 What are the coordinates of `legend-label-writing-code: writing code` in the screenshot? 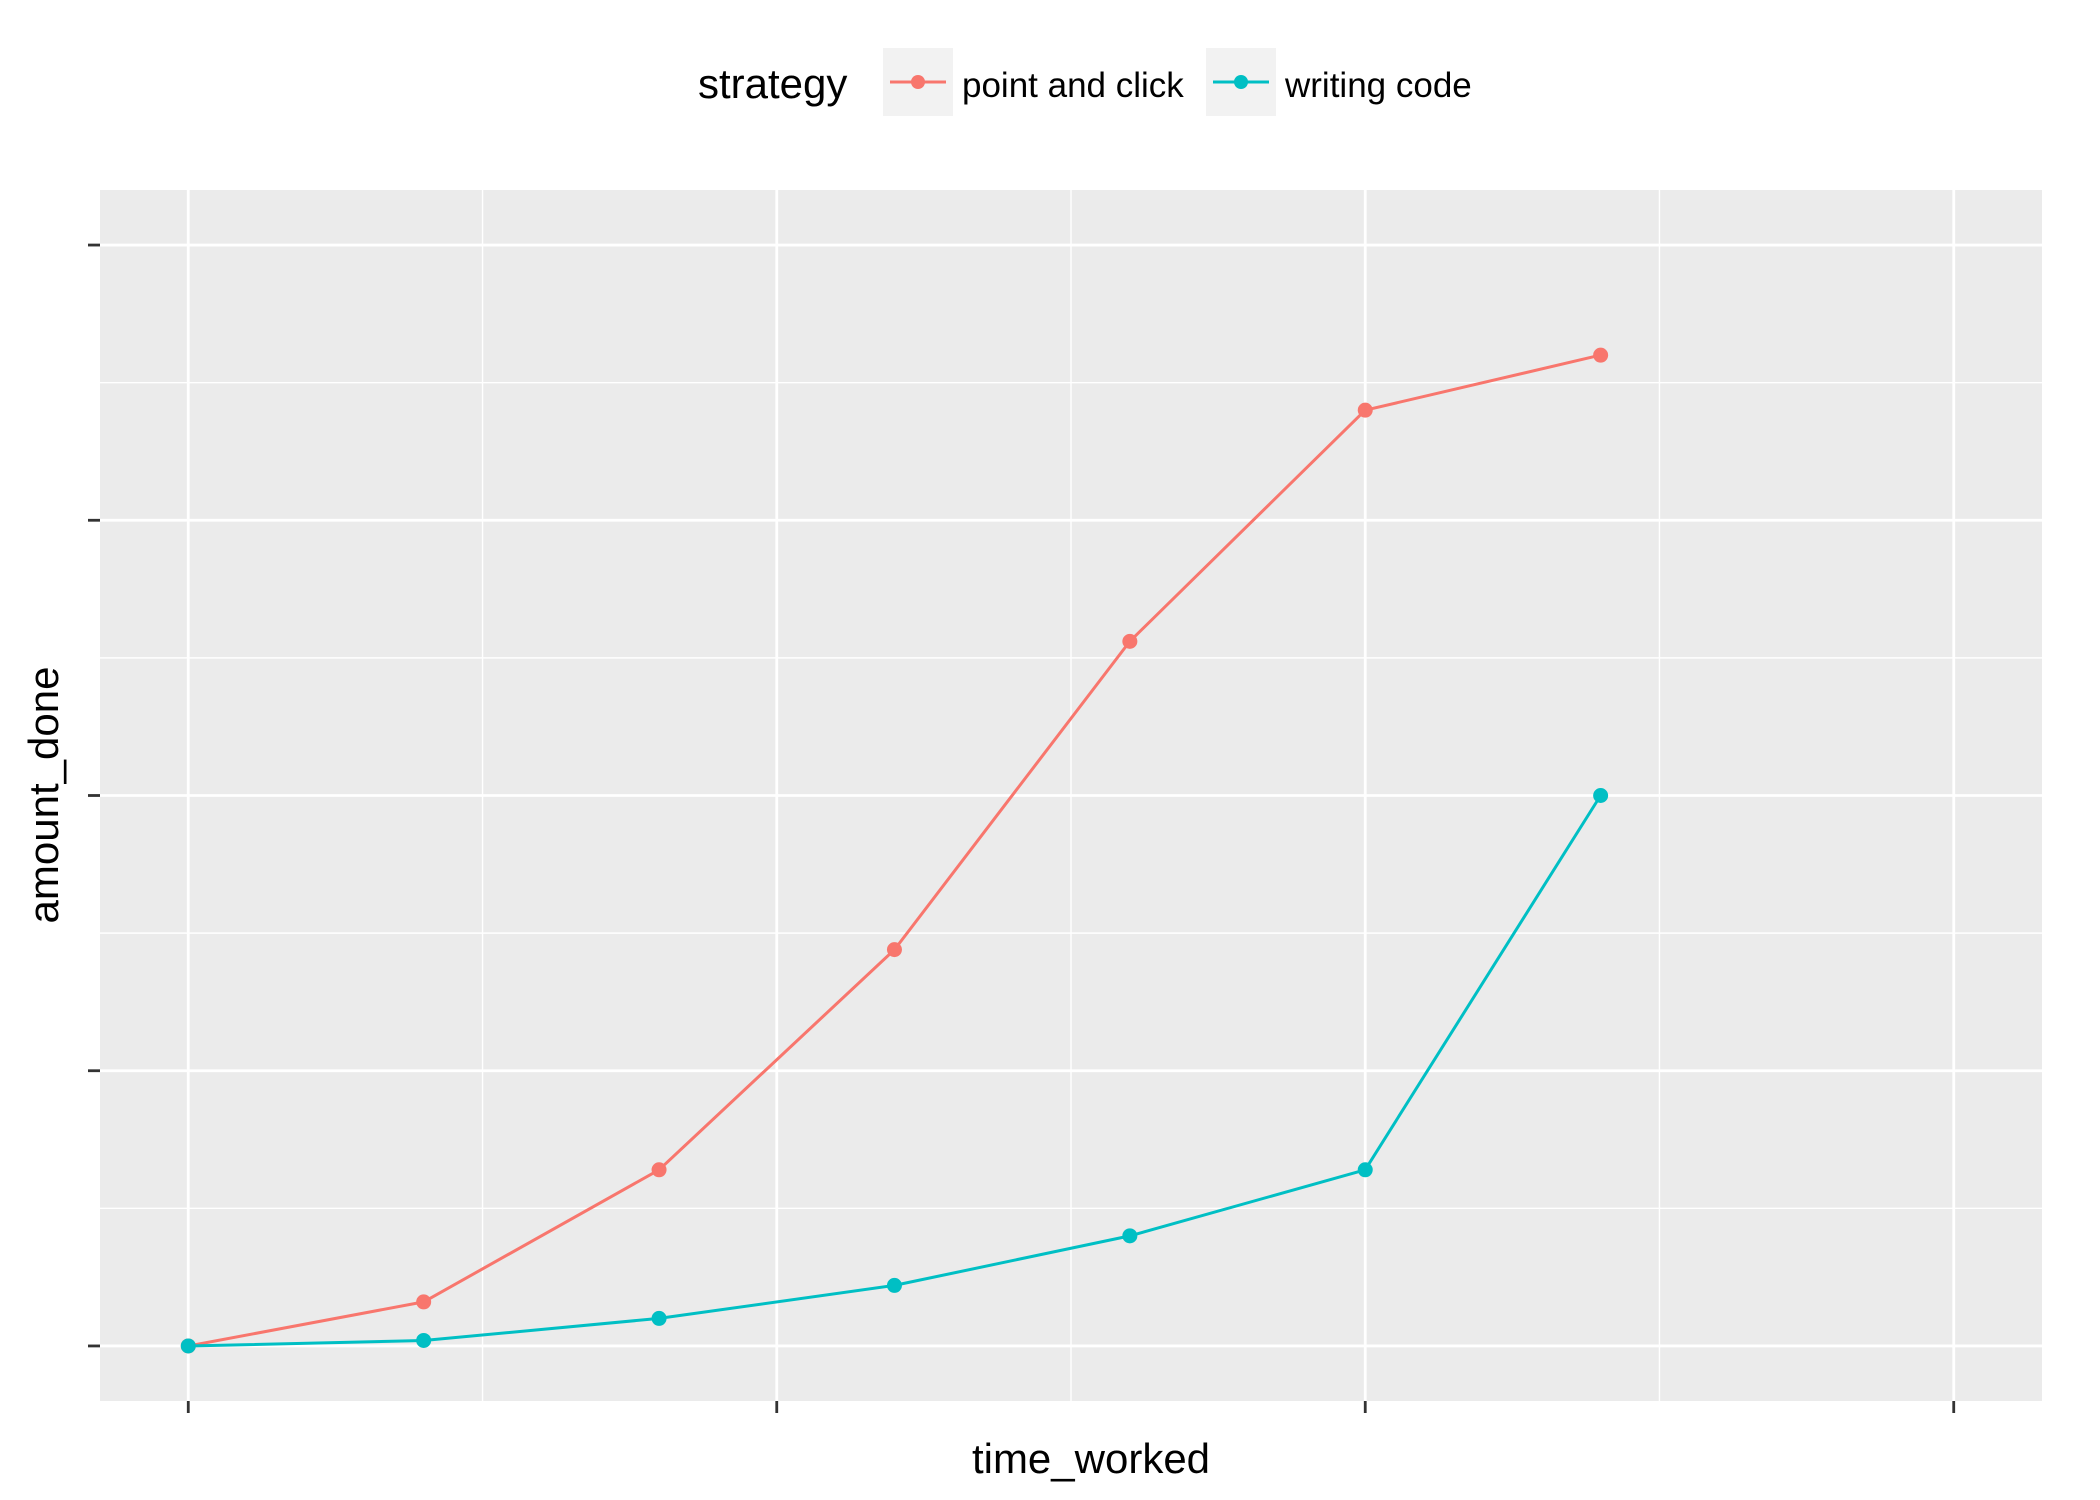 It's located at (1378, 85).